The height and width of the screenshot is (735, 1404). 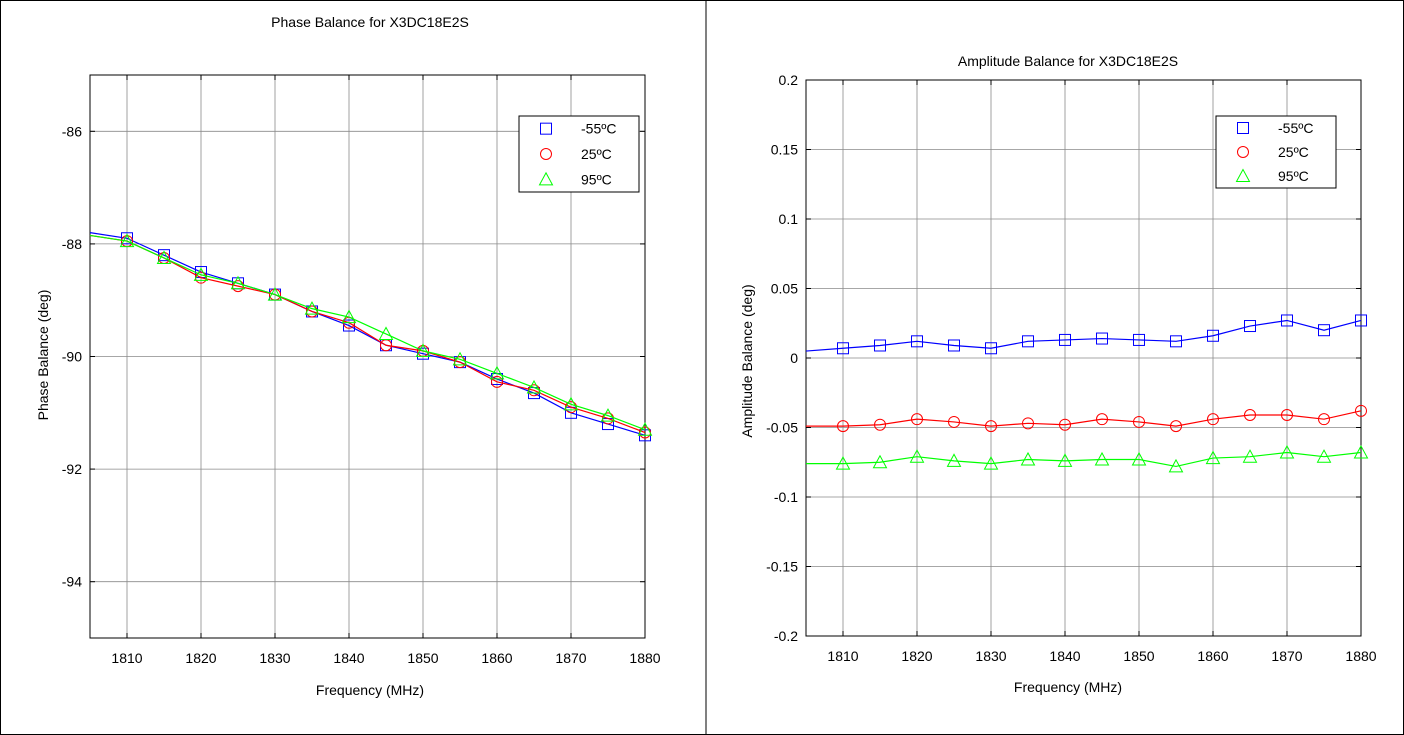 What do you see at coordinates (782, 428) in the screenshot?
I see `y-tick-label: -0.05` at bounding box center [782, 428].